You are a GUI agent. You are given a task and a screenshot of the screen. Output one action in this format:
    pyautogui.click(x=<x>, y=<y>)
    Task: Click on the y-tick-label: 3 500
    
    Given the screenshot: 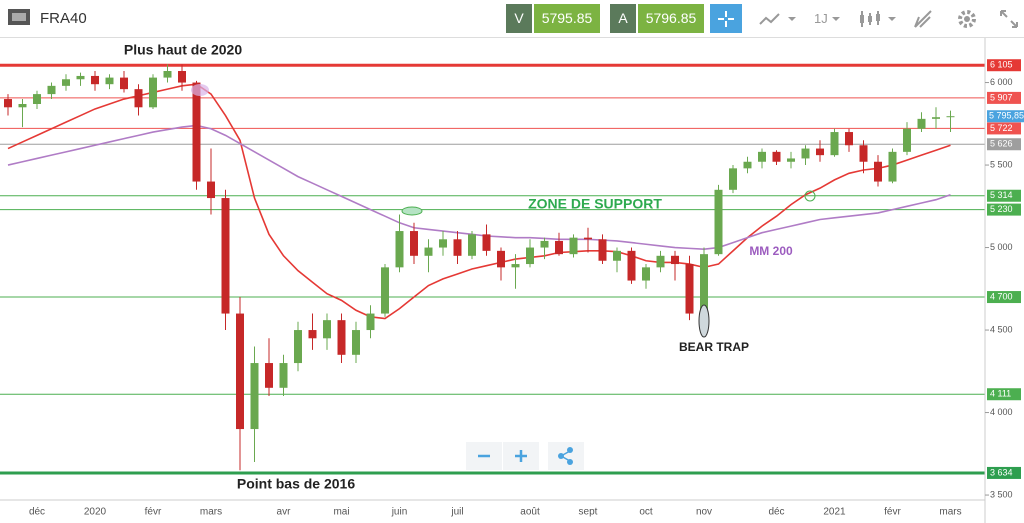 What is the action you would take?
    pyautogui.click(x=1001, y=494)
    